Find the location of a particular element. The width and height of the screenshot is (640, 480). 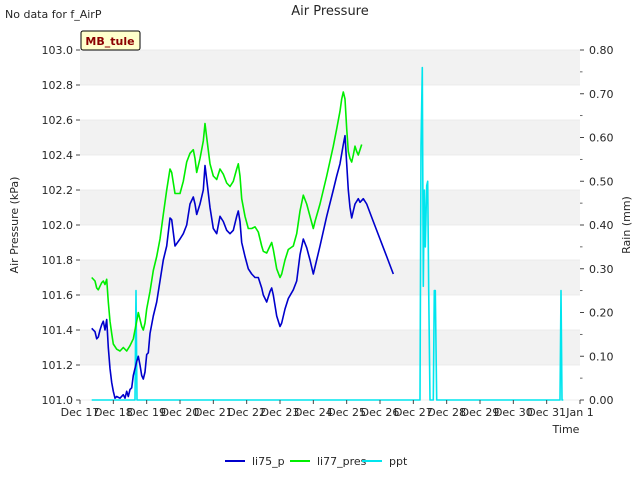

x-tick-label: Dec 26 is located at coordinates (380, 412).